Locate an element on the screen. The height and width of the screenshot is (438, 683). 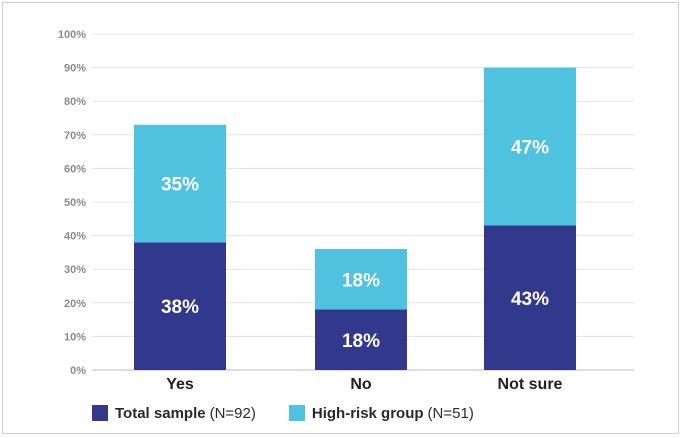
legend-n-high-risk-group: (N=51) is located at coordinates (450, 413).